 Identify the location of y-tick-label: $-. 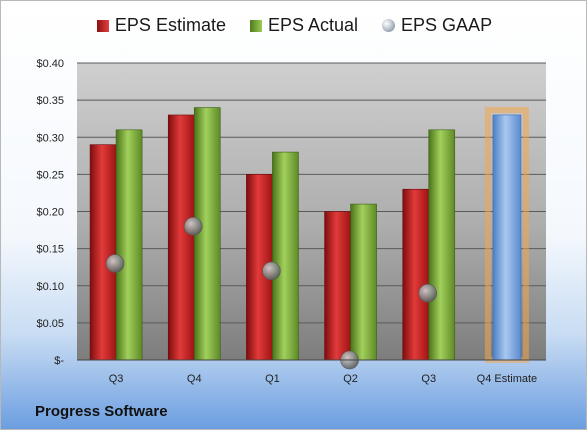
(59, 361).